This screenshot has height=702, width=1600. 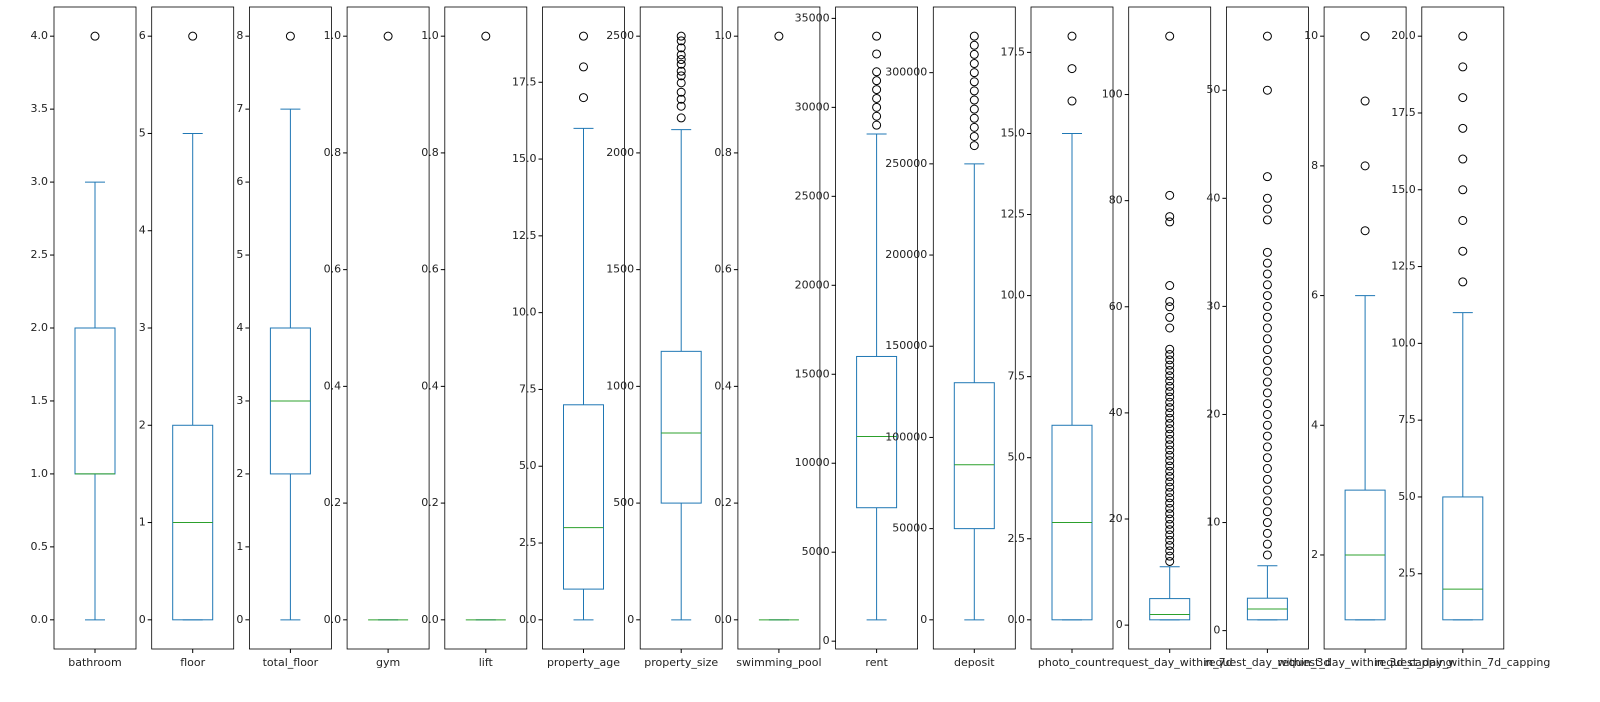 I want to click on y-tick-label: 1000, so click(x=620, y=385).